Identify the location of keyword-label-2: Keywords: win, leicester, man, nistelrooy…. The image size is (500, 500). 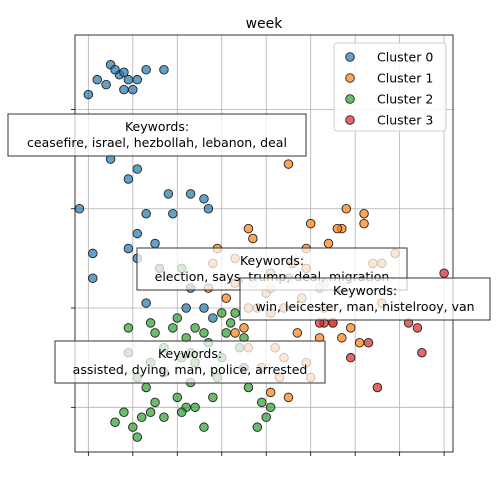
(364, 298).